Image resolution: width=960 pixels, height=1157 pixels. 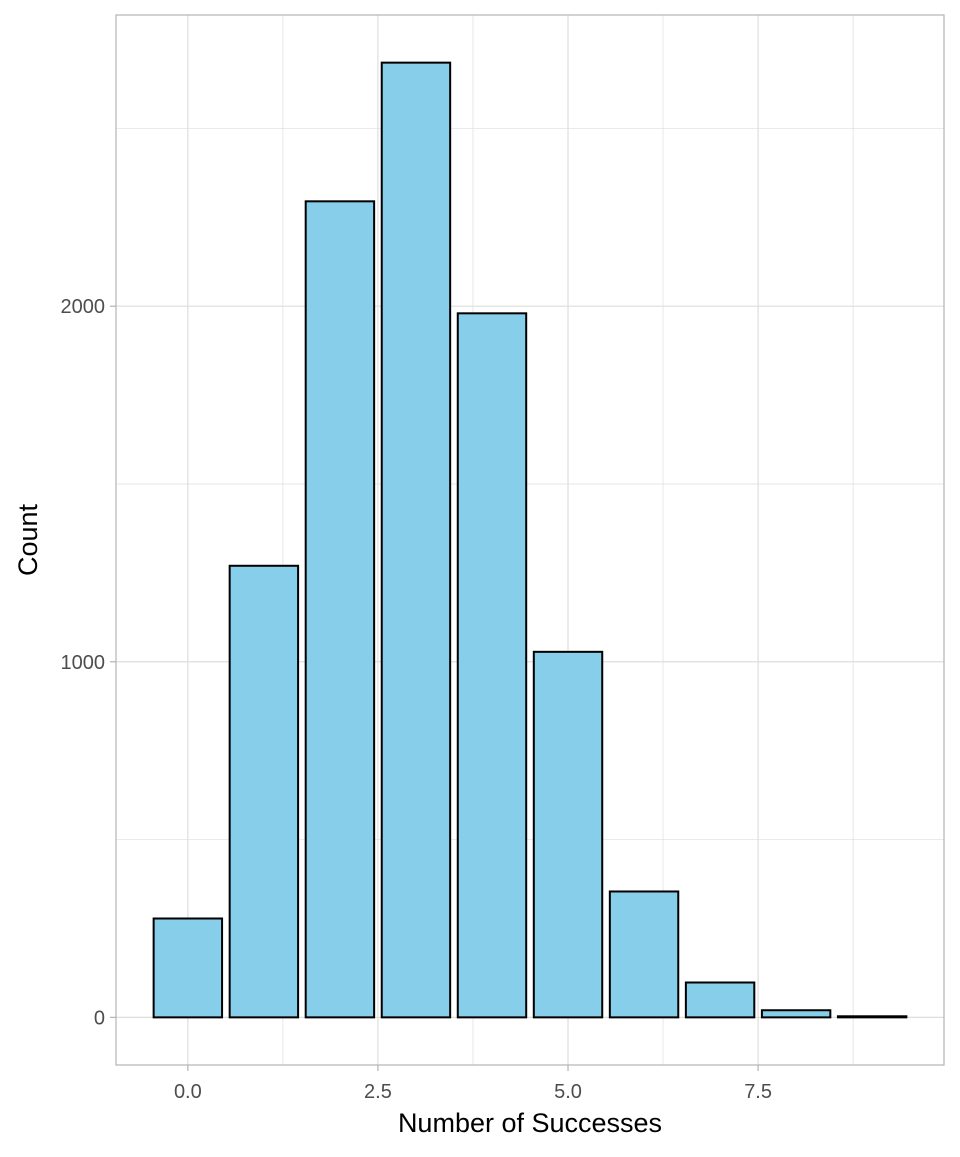 What do you see at coordinates (188, 1092) in the screenshot?
I see `x-tick-label: 0.0` at bounding box center [188, 1092].